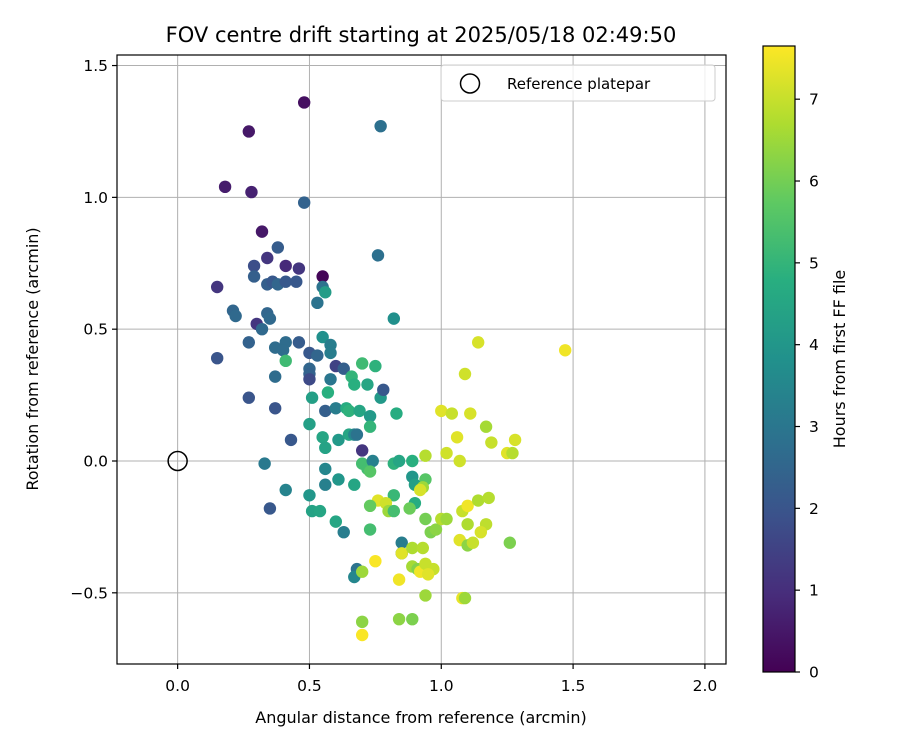 The image size is (900, 750). What do you see at coordinates (805, 363) in the screenshot?
I see `colorbar: 0 1 2 3 4 5 6 7 Hours from first FF file` at bounding box center [805, 363].